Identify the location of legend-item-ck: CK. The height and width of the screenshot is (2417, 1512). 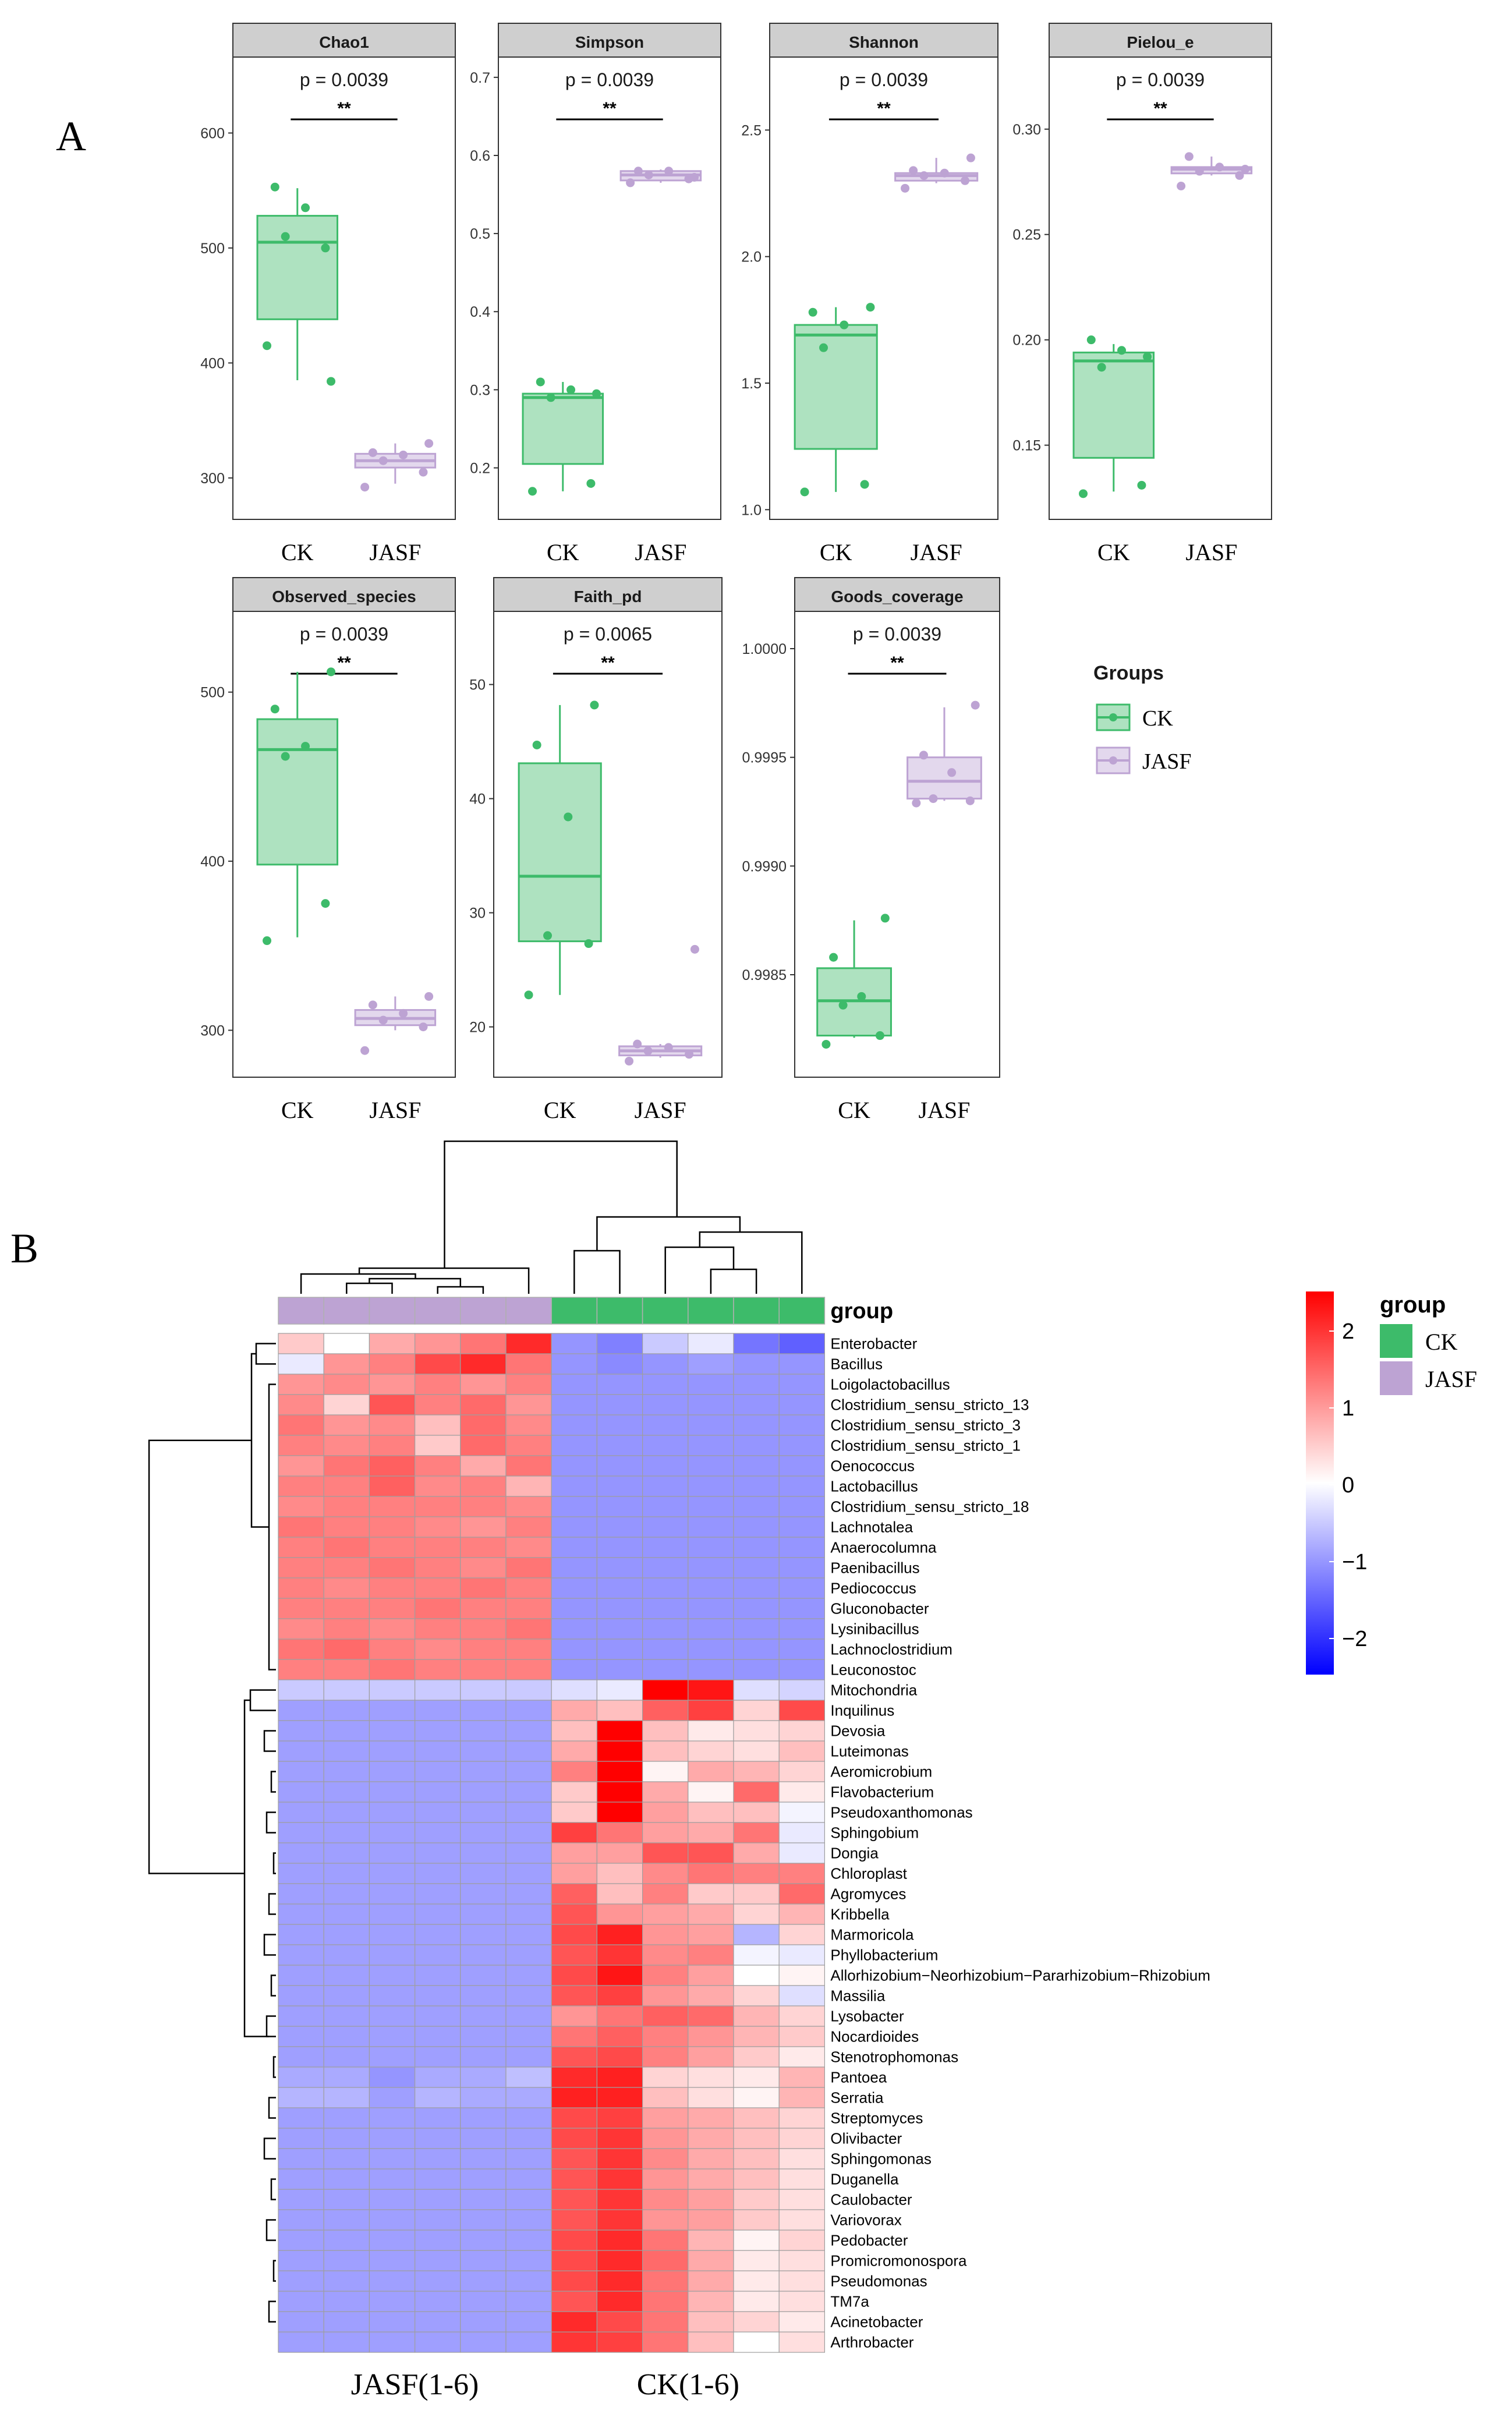
(1134, 717).